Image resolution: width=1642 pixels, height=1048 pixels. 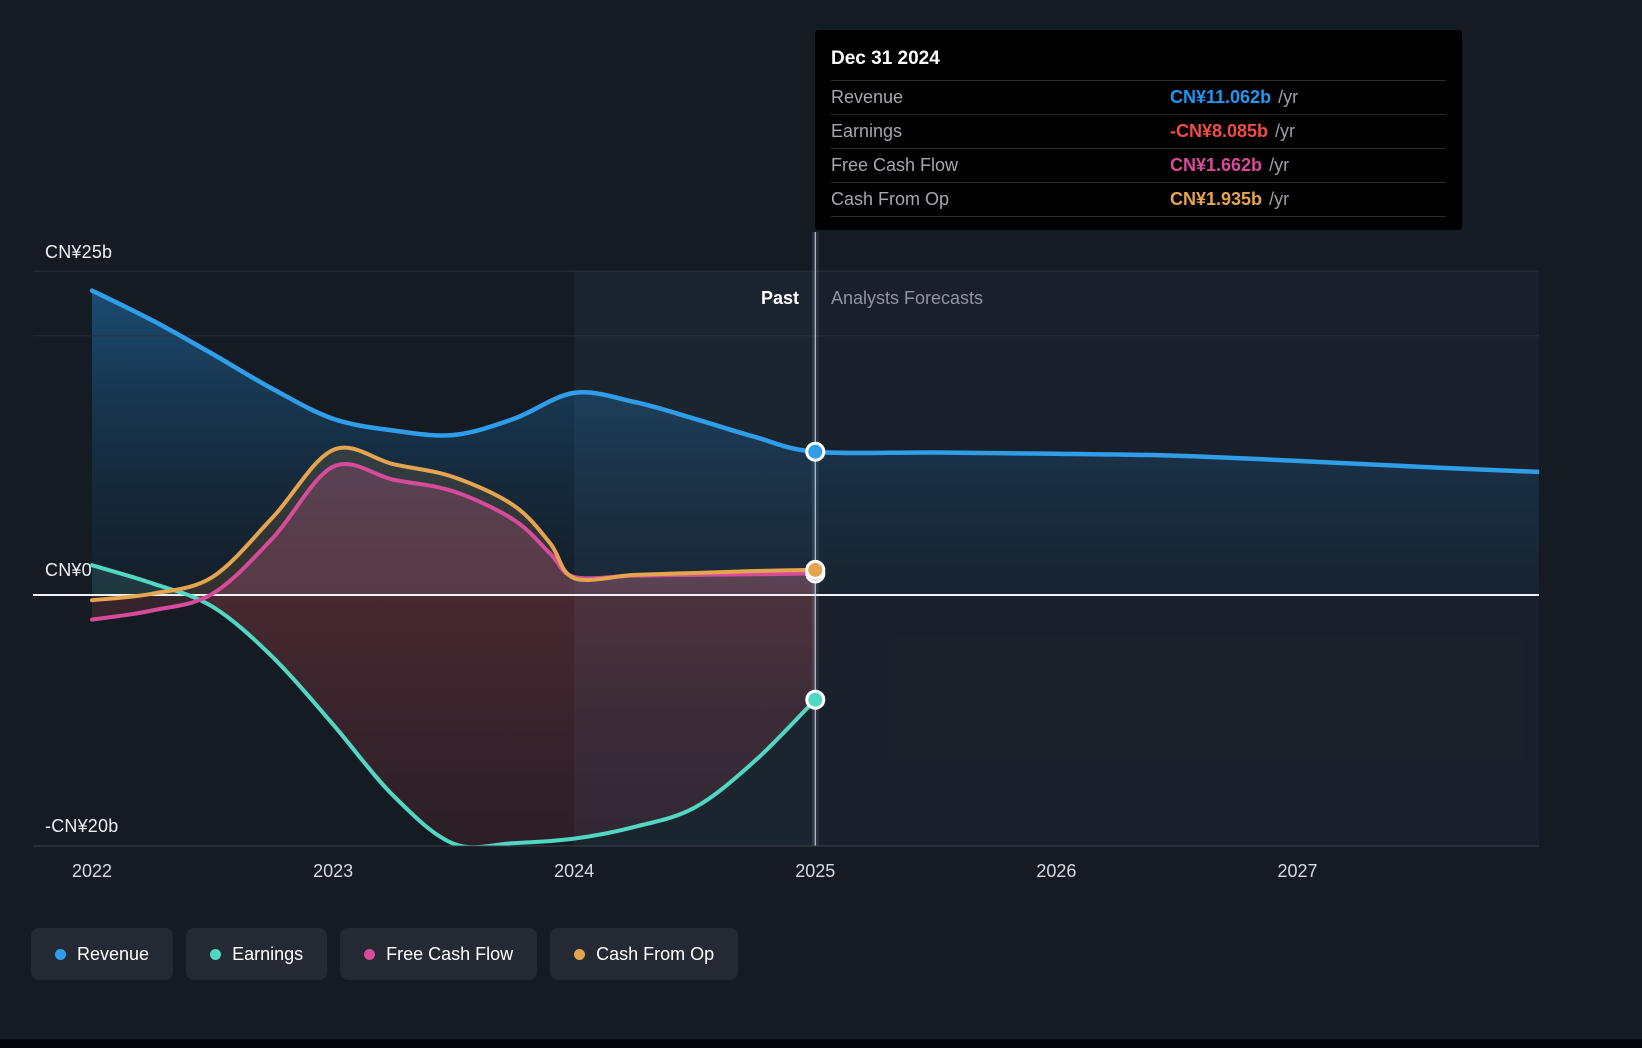 I want to click on legend-item-free-cash-flow: Free Cash Flow, so click(x=439, y=954).